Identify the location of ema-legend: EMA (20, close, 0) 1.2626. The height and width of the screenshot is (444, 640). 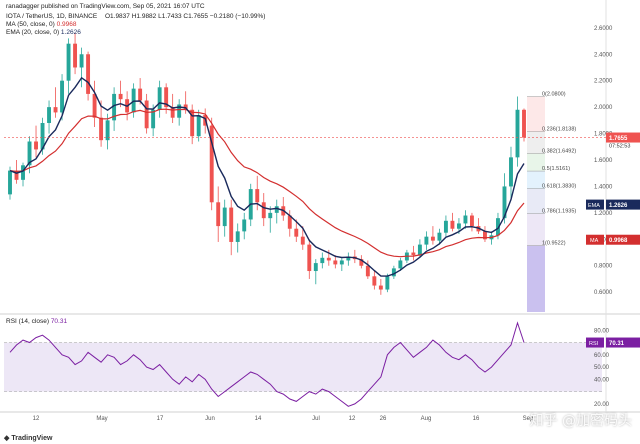
(43, 33).